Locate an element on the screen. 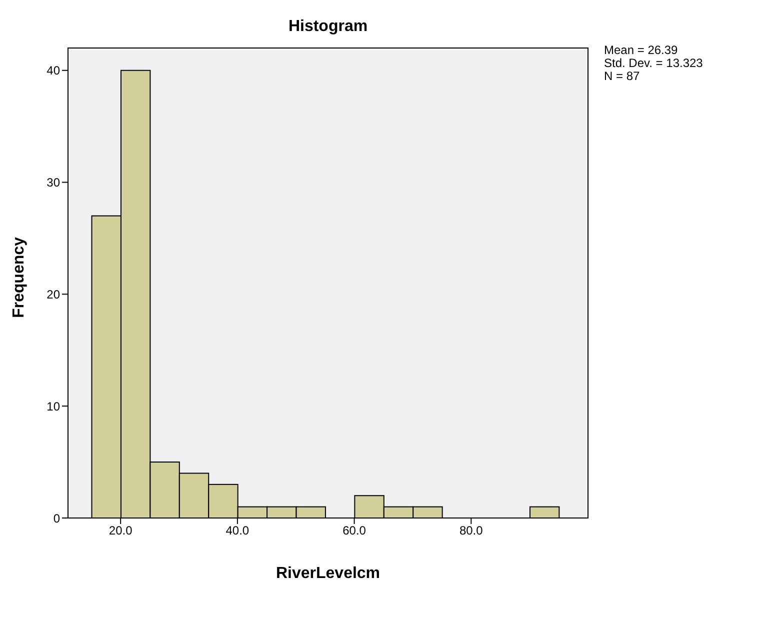 The width and height of the screenshot is (780, 630). y-tick-label: 0 is located at coordinates (56, 518).